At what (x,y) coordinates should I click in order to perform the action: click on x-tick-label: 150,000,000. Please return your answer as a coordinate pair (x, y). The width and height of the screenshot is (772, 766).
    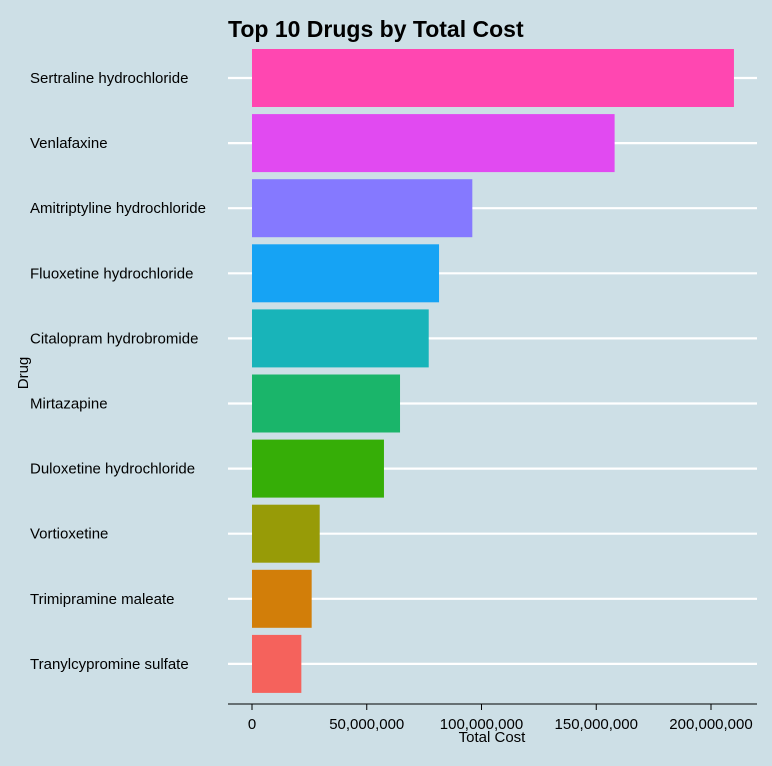
    Looking at the image, I should click on (596, 724).